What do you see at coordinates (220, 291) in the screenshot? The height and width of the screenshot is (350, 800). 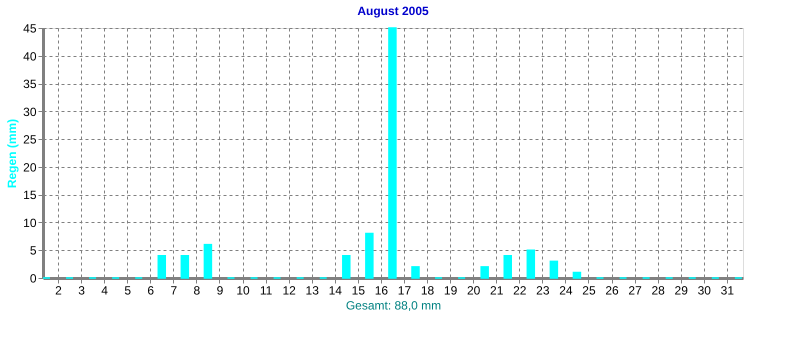 I see `x-tick-label: 9` at bounding box center [220, 291].